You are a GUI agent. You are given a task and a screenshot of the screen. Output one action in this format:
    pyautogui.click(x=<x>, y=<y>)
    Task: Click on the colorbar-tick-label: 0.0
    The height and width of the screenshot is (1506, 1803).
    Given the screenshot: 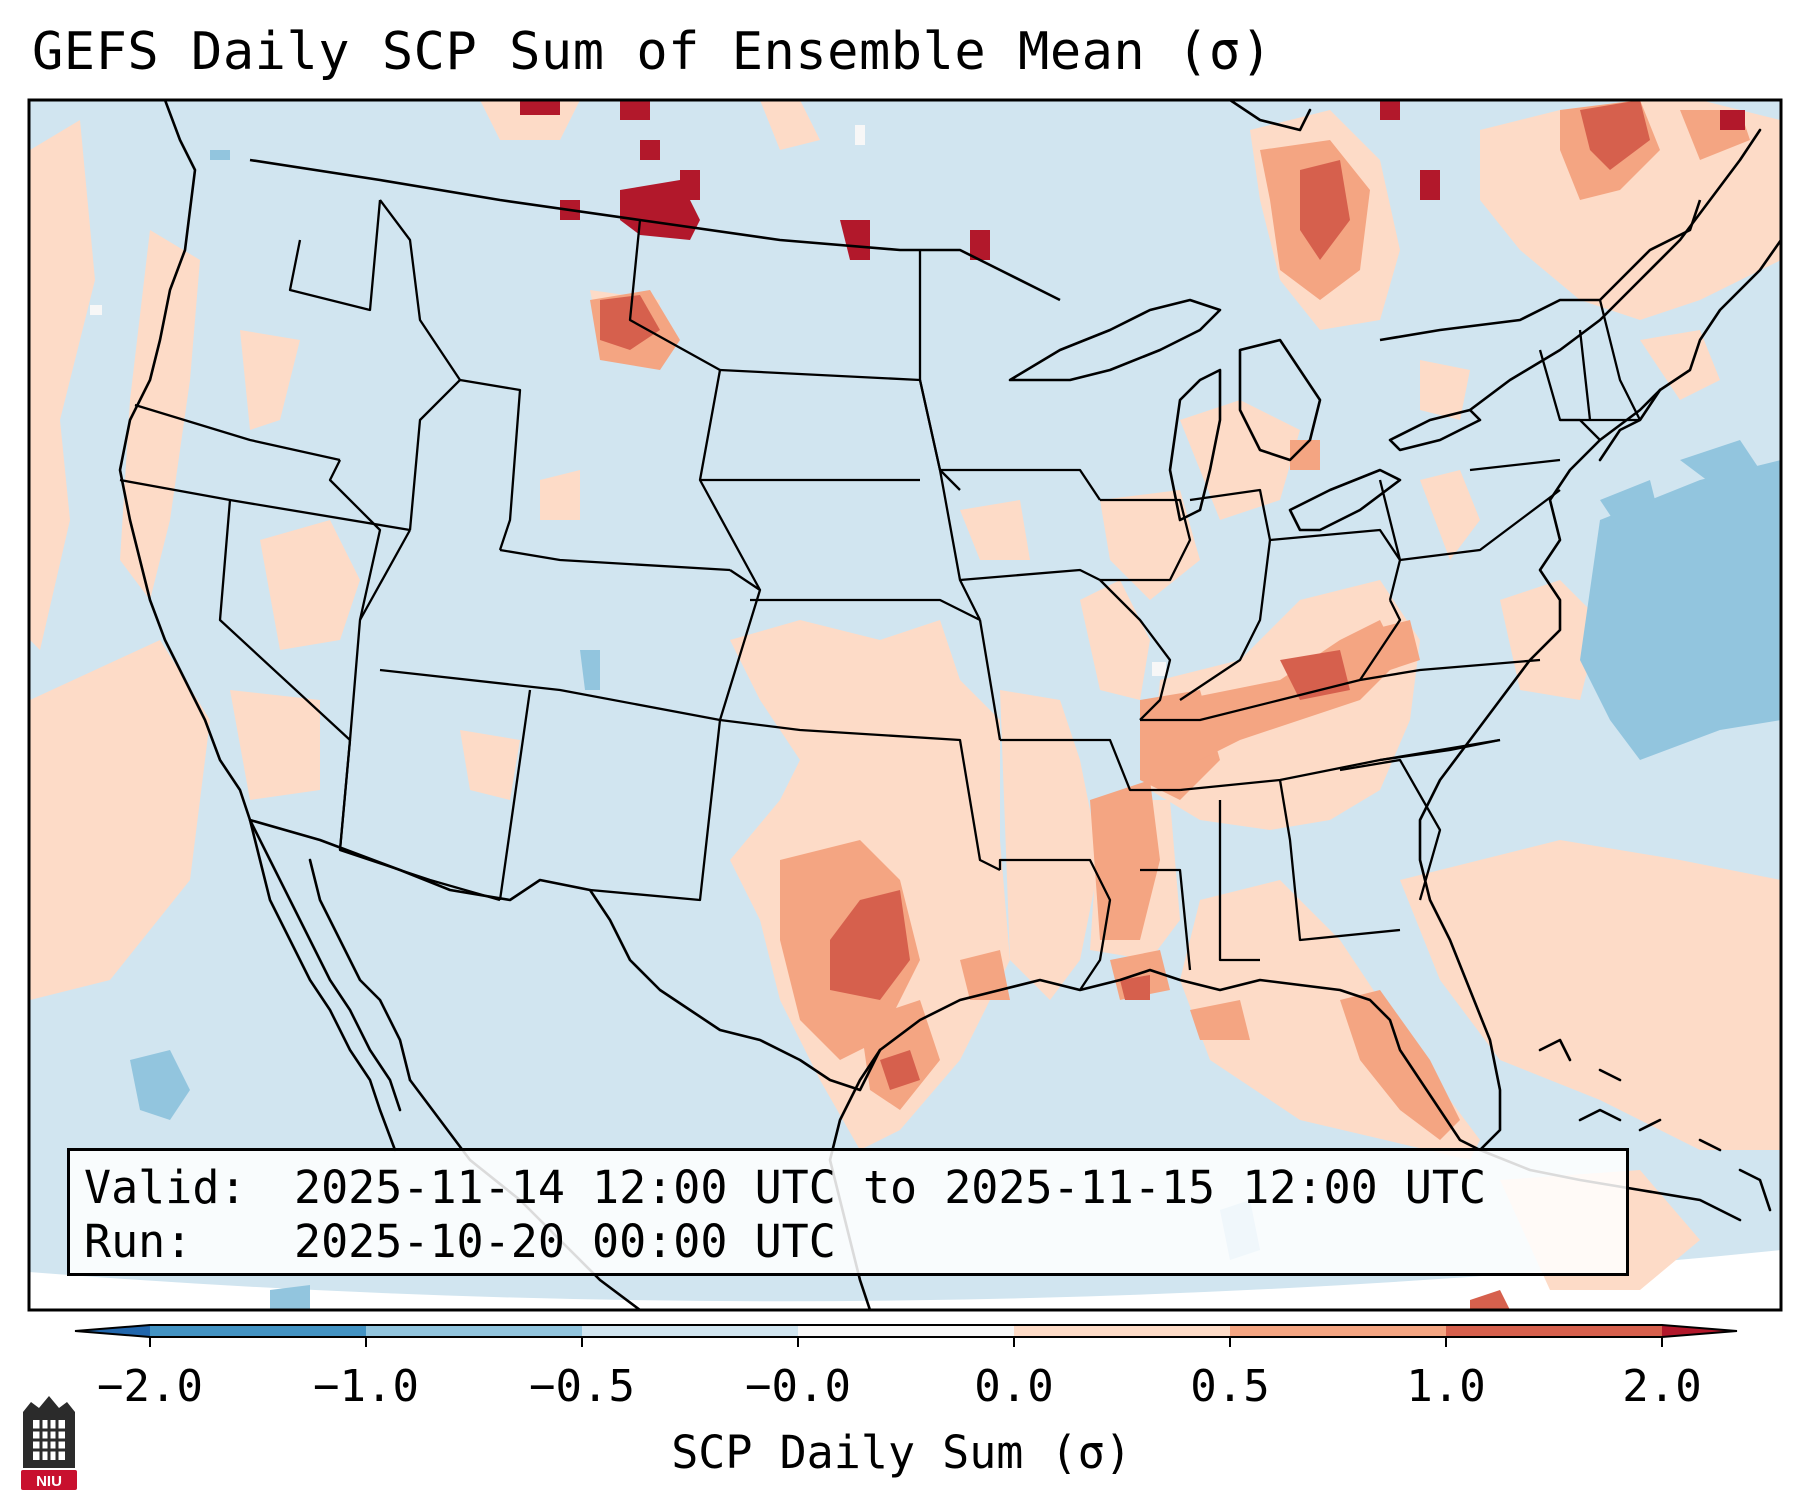 What is the action you would take?
    pyautogui.click(x=1014, y=1386)
    